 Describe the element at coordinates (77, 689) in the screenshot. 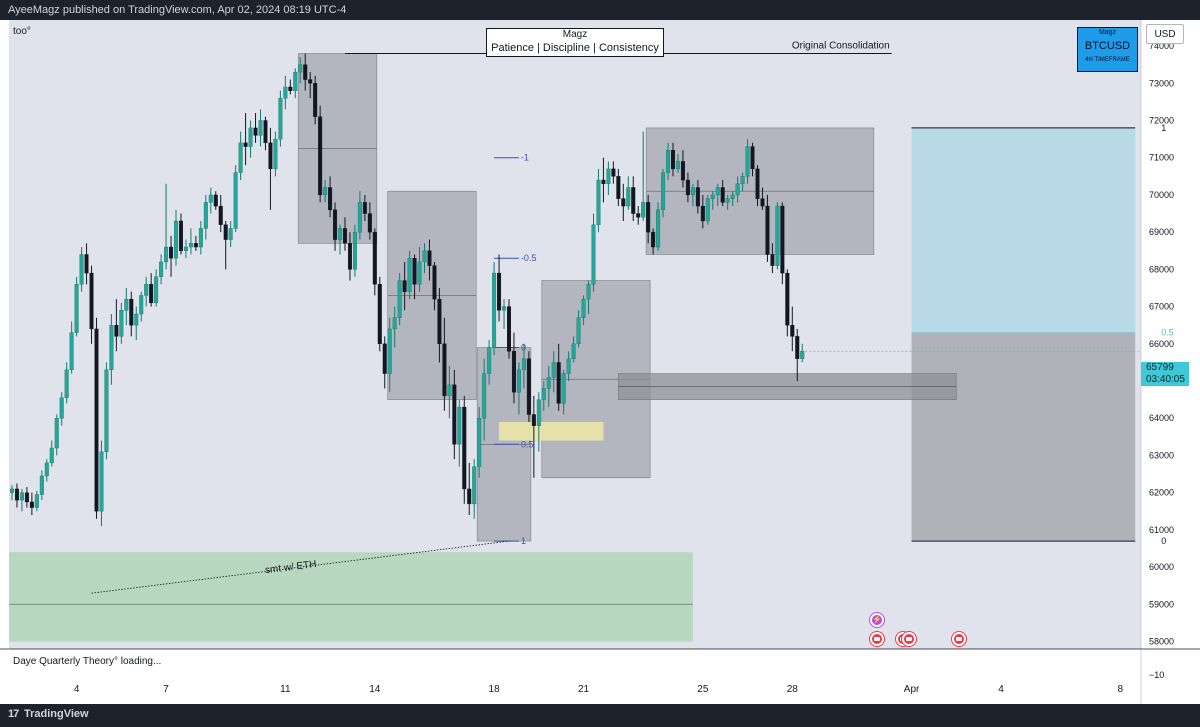

I see `time-tick-label: 4` at that location.